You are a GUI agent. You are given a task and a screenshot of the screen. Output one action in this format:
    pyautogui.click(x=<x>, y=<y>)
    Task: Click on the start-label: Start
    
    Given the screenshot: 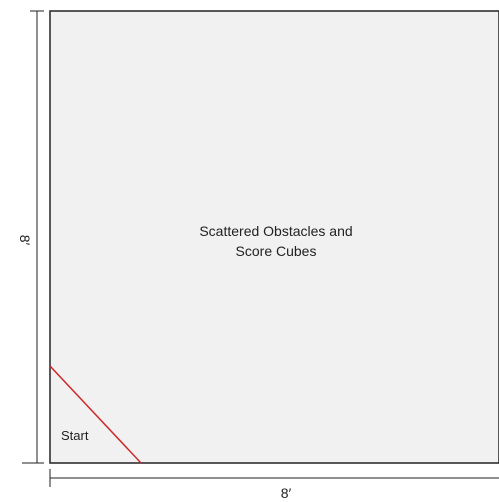 What is the action you would take?
    pyautogui.click(x=75, y=435)
    